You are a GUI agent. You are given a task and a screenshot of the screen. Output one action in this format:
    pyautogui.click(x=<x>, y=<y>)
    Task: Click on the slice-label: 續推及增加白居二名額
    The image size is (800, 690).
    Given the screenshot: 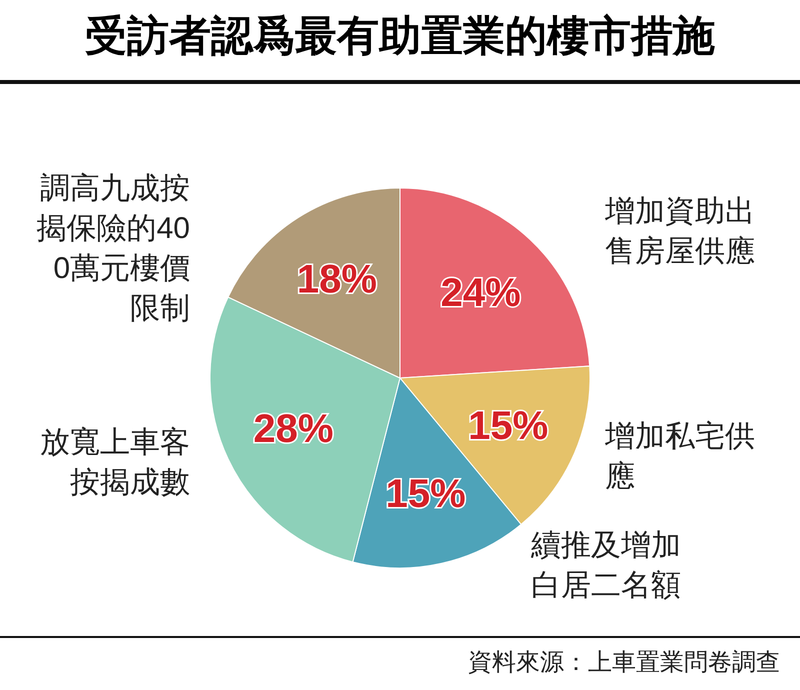 What is the action you would take?
    pyautogui.click(x=606, y=566)
    